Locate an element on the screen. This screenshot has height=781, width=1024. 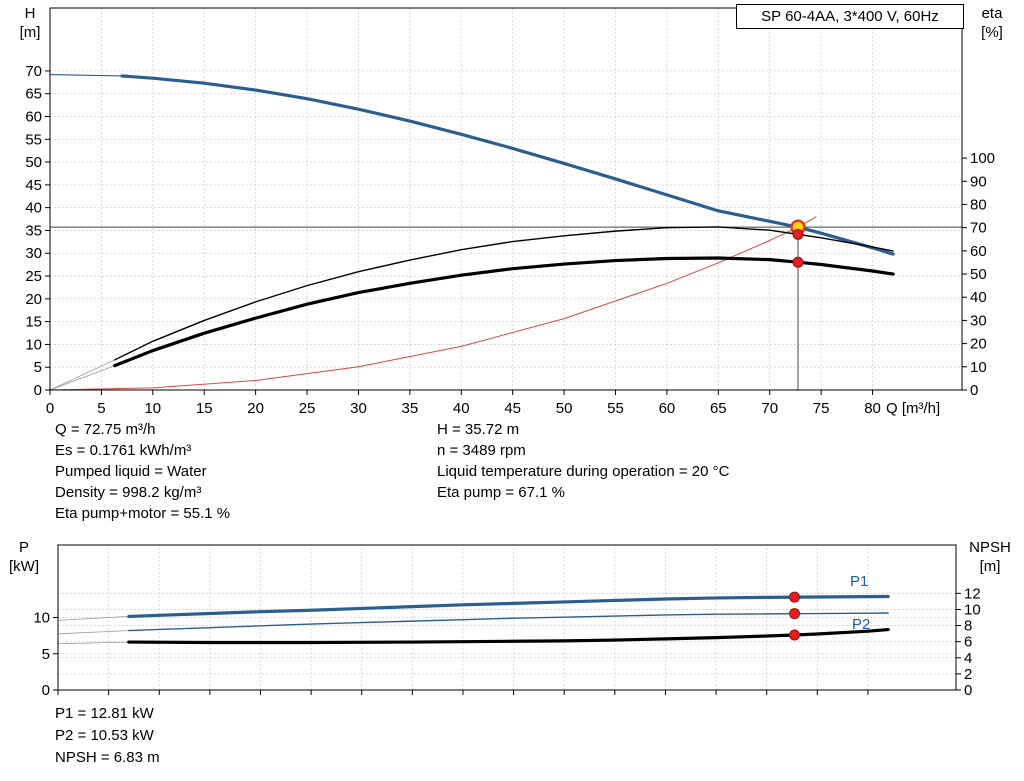
p-axis-title: P [kW] is located at coordinates (24, 557).